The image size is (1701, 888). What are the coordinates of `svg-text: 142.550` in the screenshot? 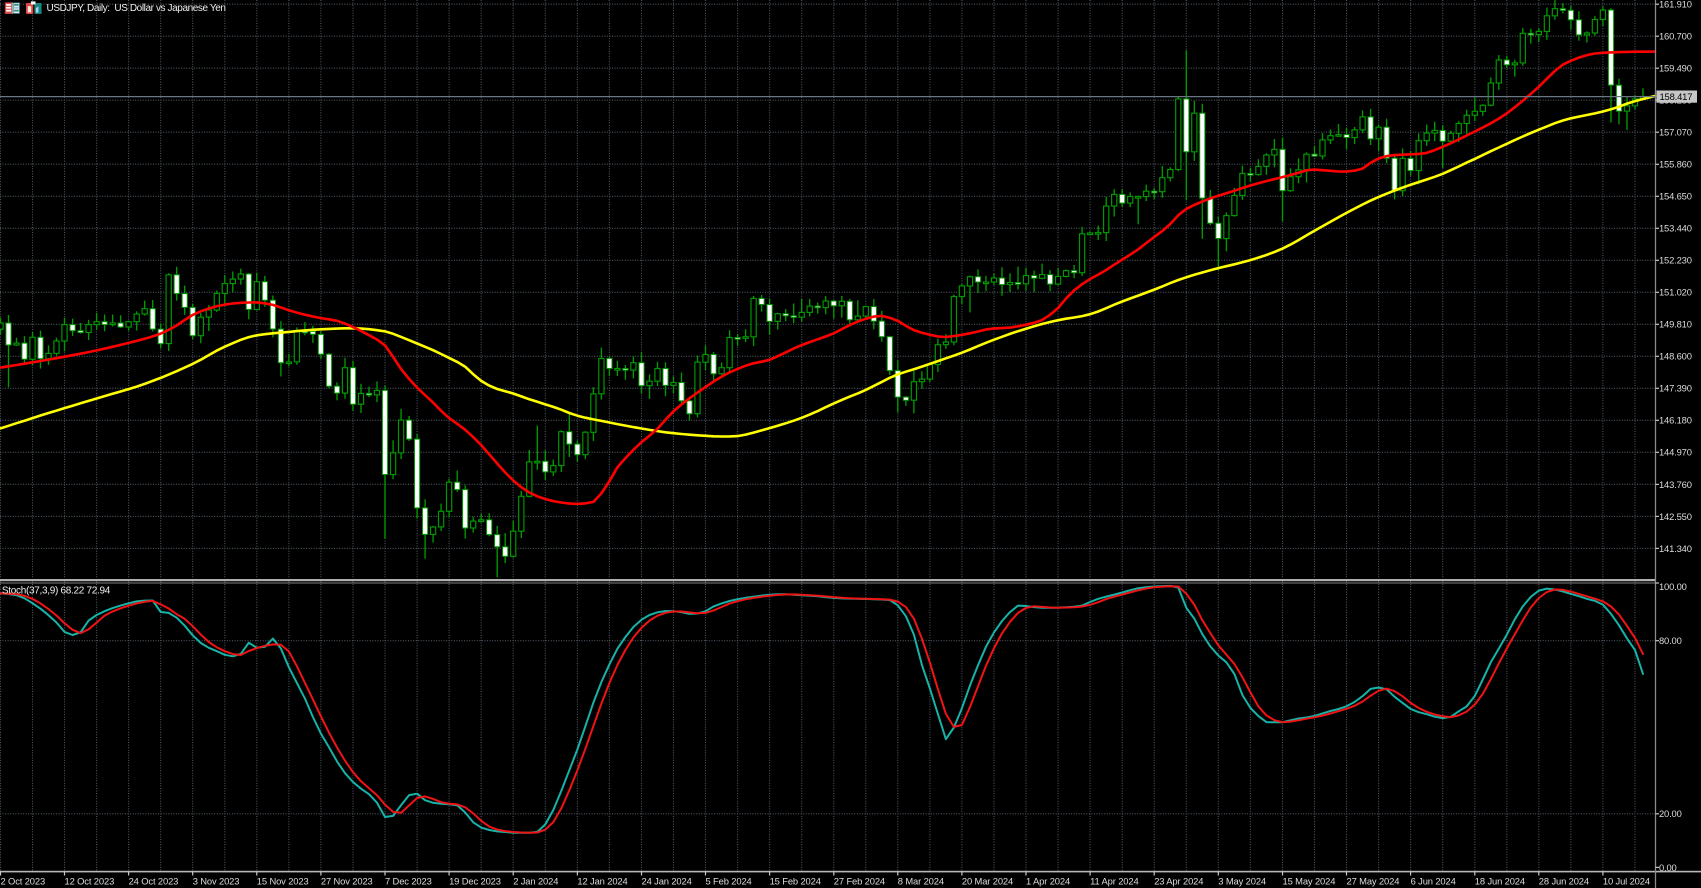 It's located at (1675, 516).